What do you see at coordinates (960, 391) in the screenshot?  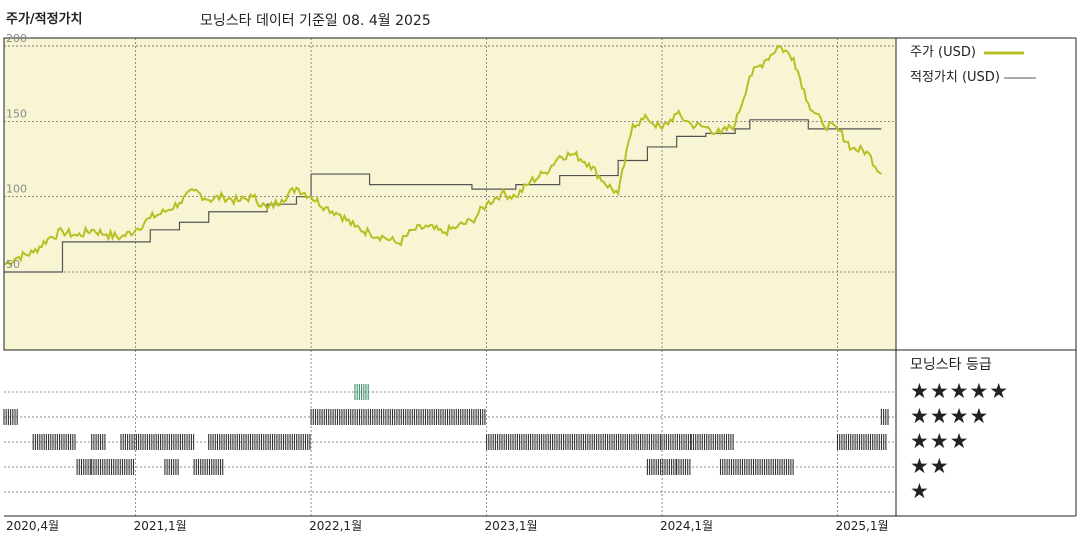 I see `rating-5-stars: ★★★★★` at bounding box center [960, 391].